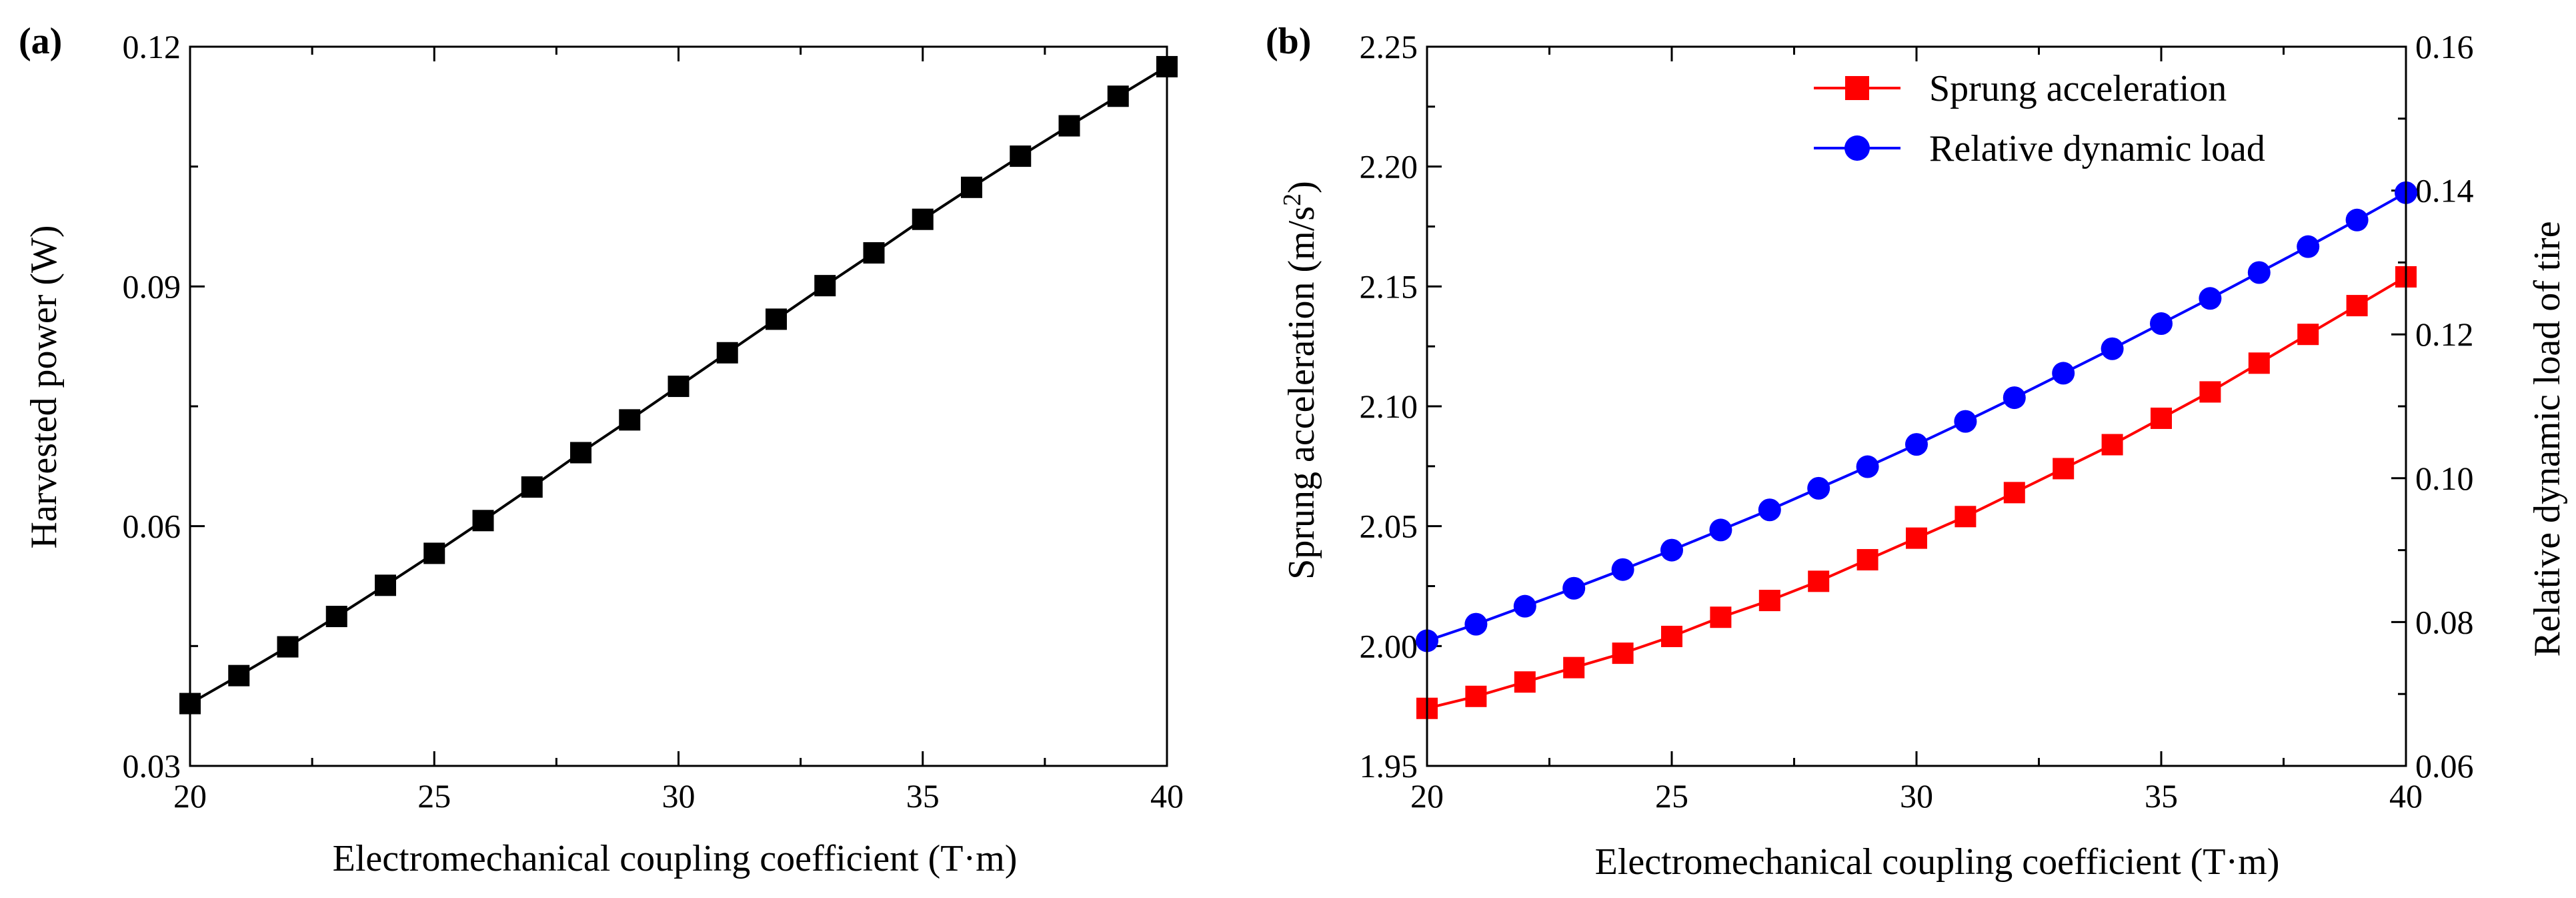 This screenshot has width=2576, height=898. I want to click on chart-a-x-tick-label: 25, so click(434, 796).